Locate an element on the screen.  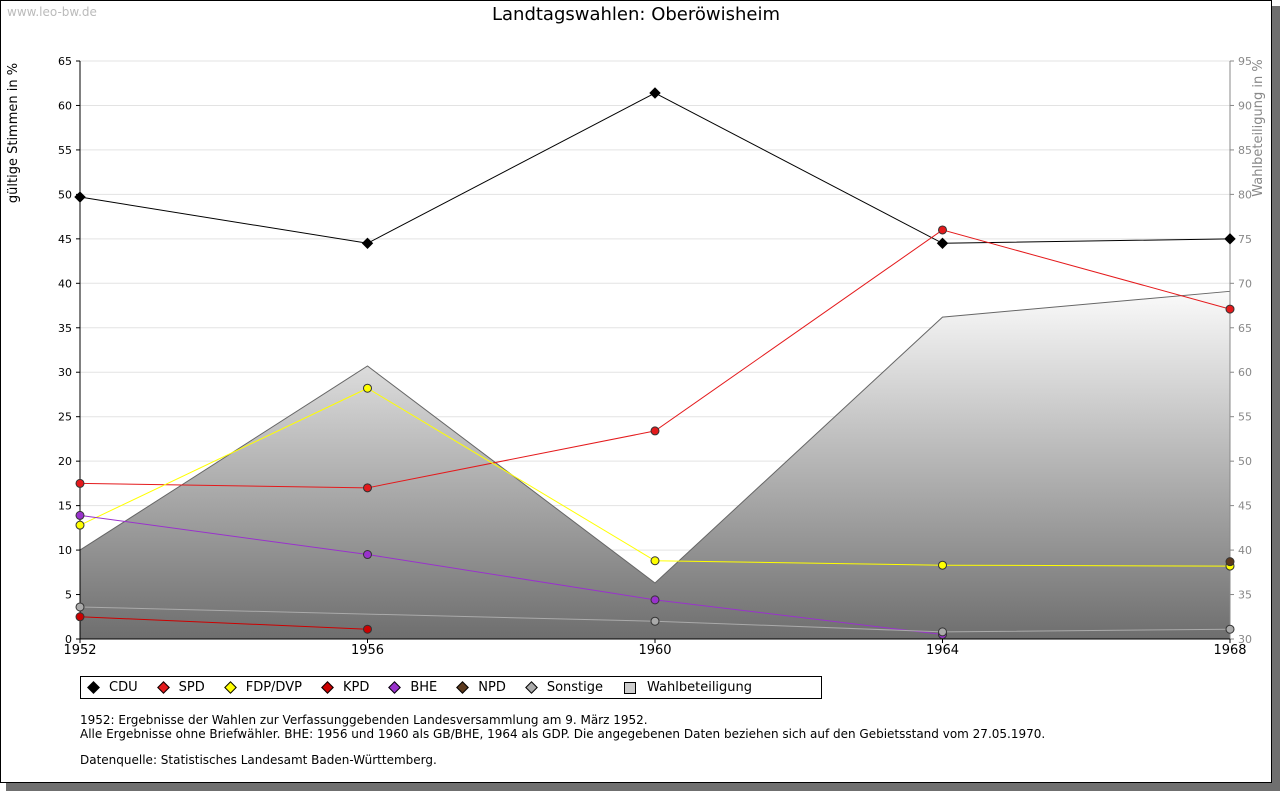
y-tick-label: 15 is located at coordinates (65, 506).